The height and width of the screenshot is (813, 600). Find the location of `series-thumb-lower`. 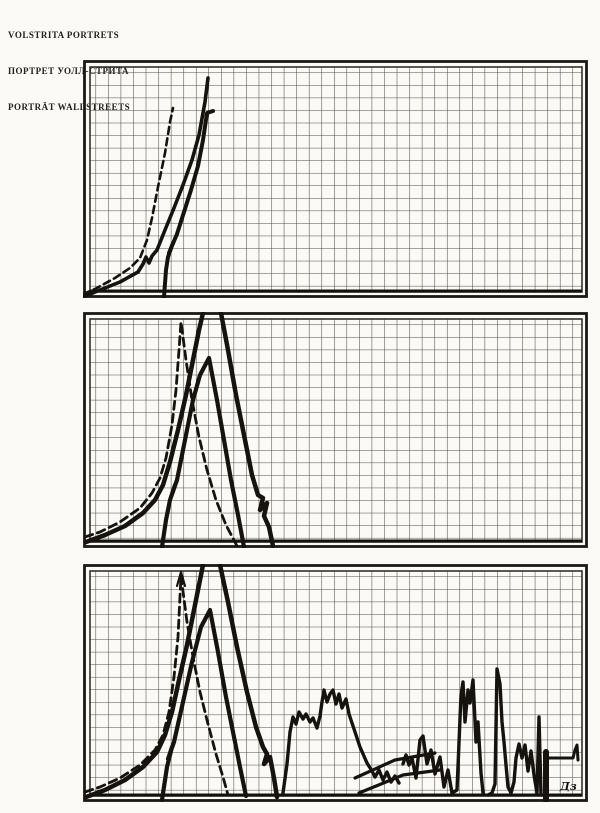

series-thumb-lower is located at coordinates (399, 781).